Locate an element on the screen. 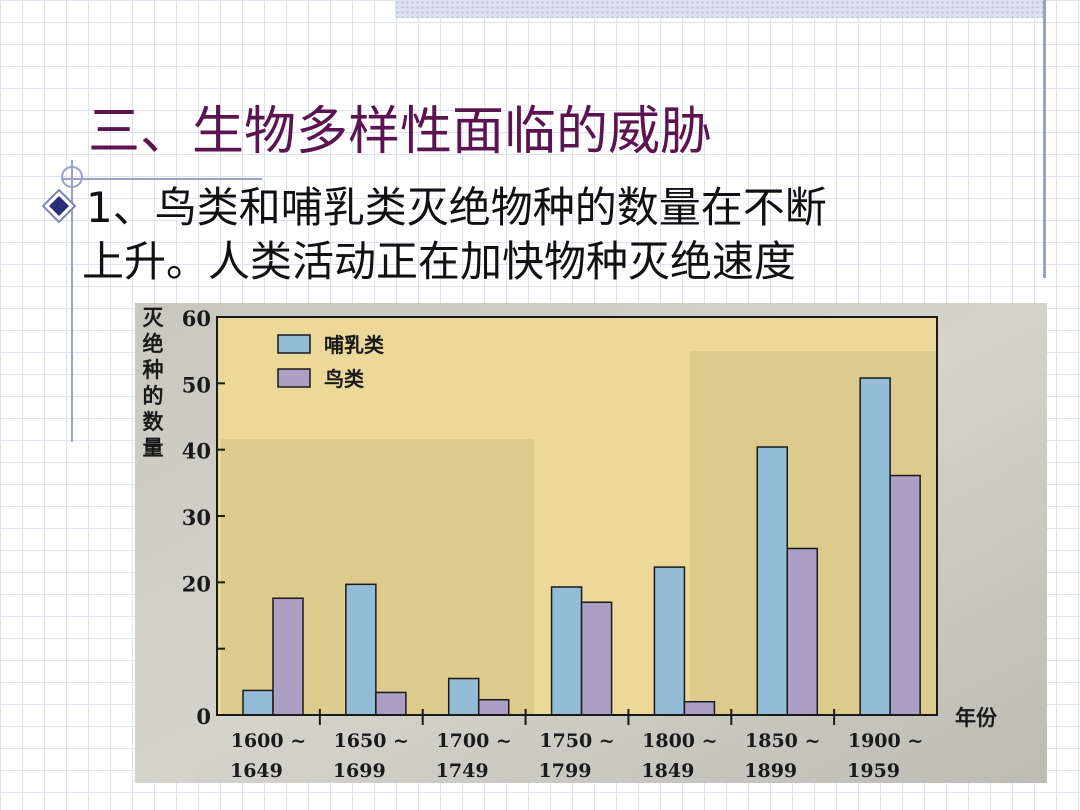 Image resolution: width=1080 pixels, height=810 pixels. top-pattern-band is located at coordinates (719, 9).